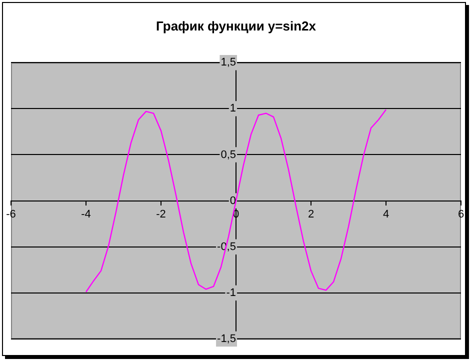  What do you see at coordinates (86, 214) in the screenshot?
I see `x-tick-label: -4` at bounding box center [86, 214].